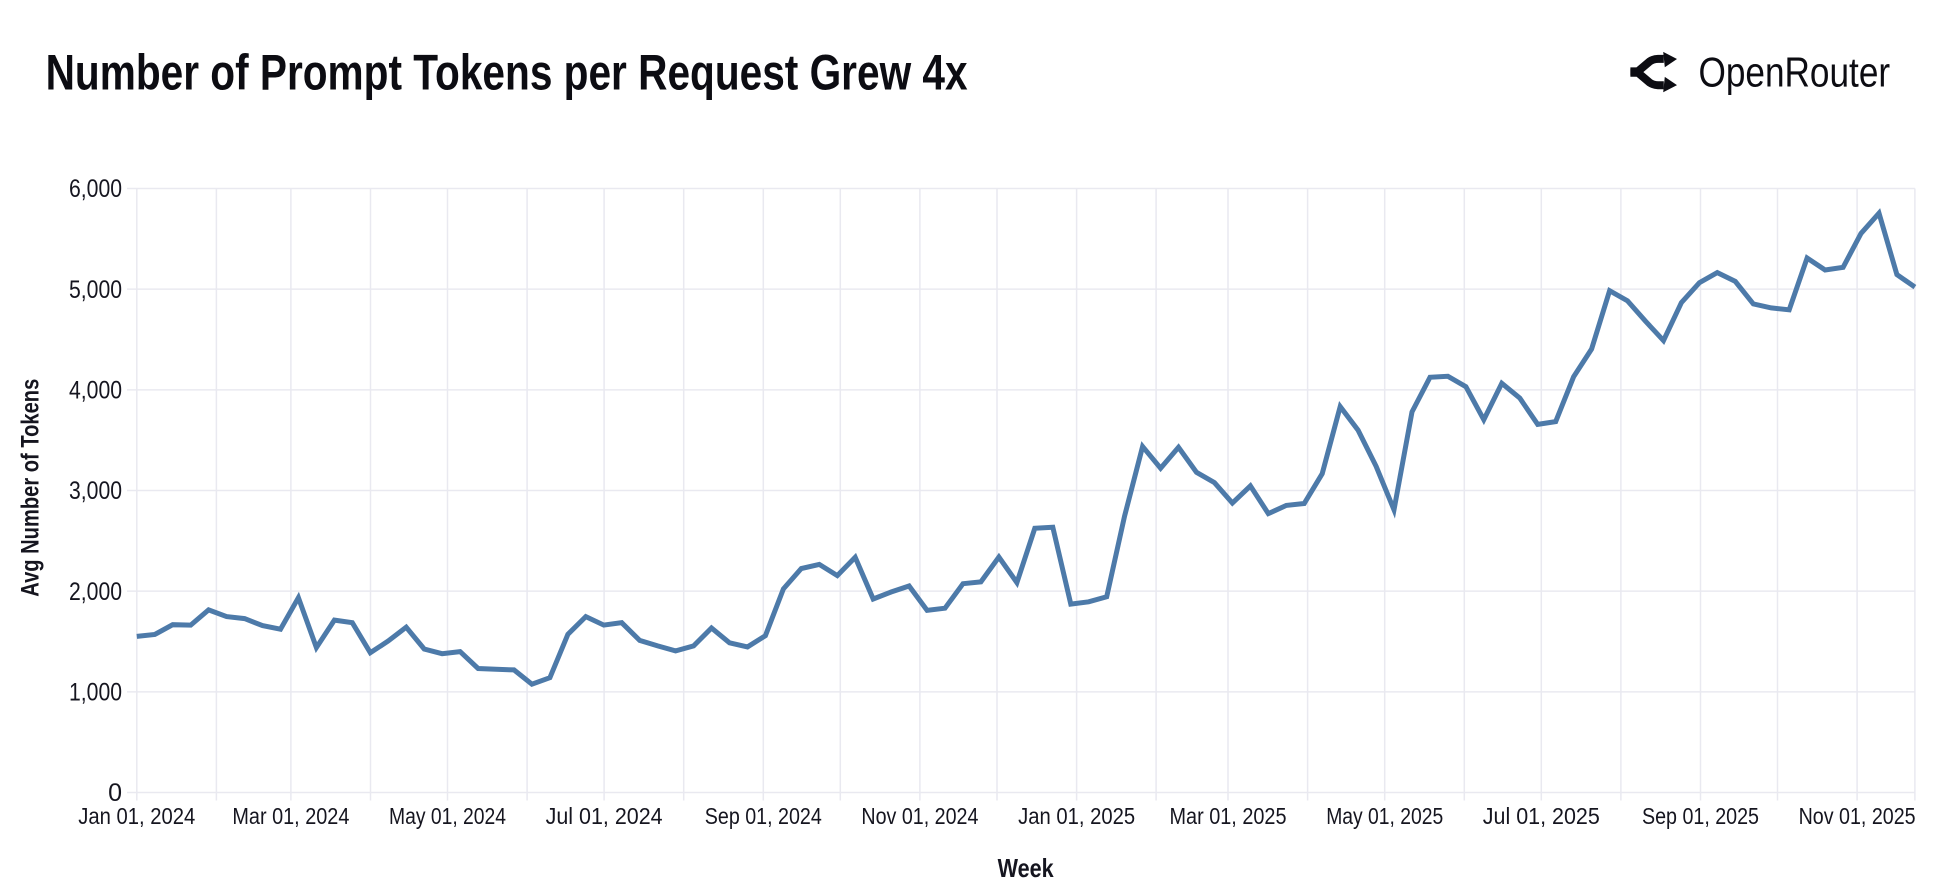 This screenshot has width=1938, height=884. I want to click on svg-text: 0, so click(115, 793).